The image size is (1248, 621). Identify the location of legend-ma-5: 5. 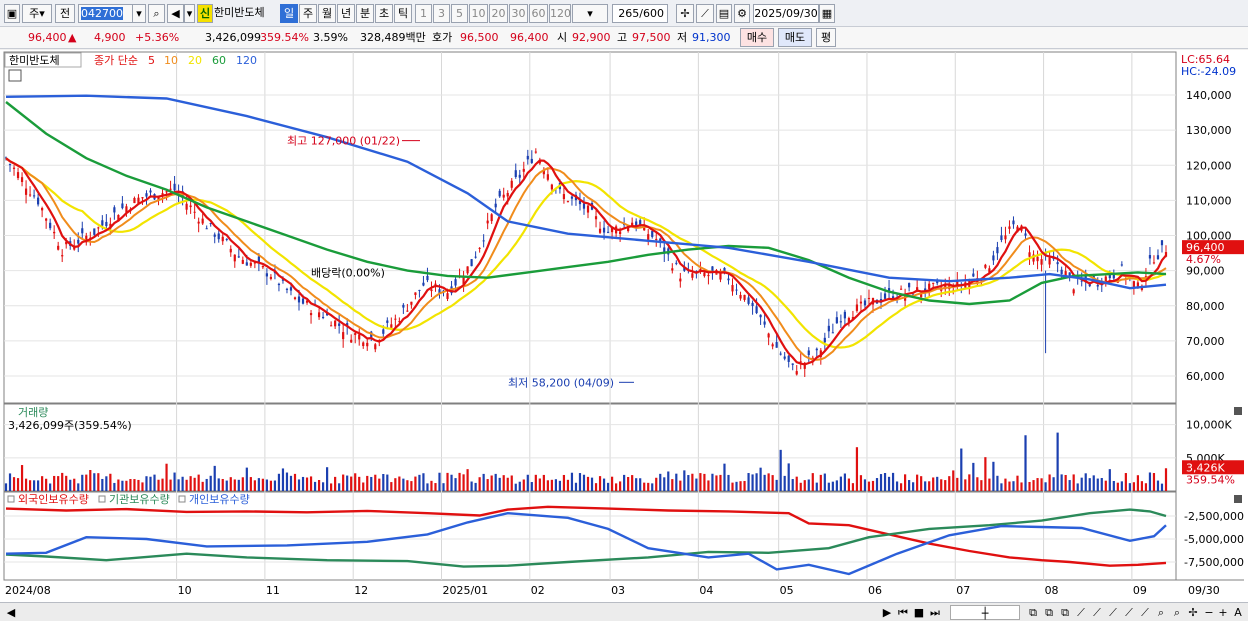
(151, 60).